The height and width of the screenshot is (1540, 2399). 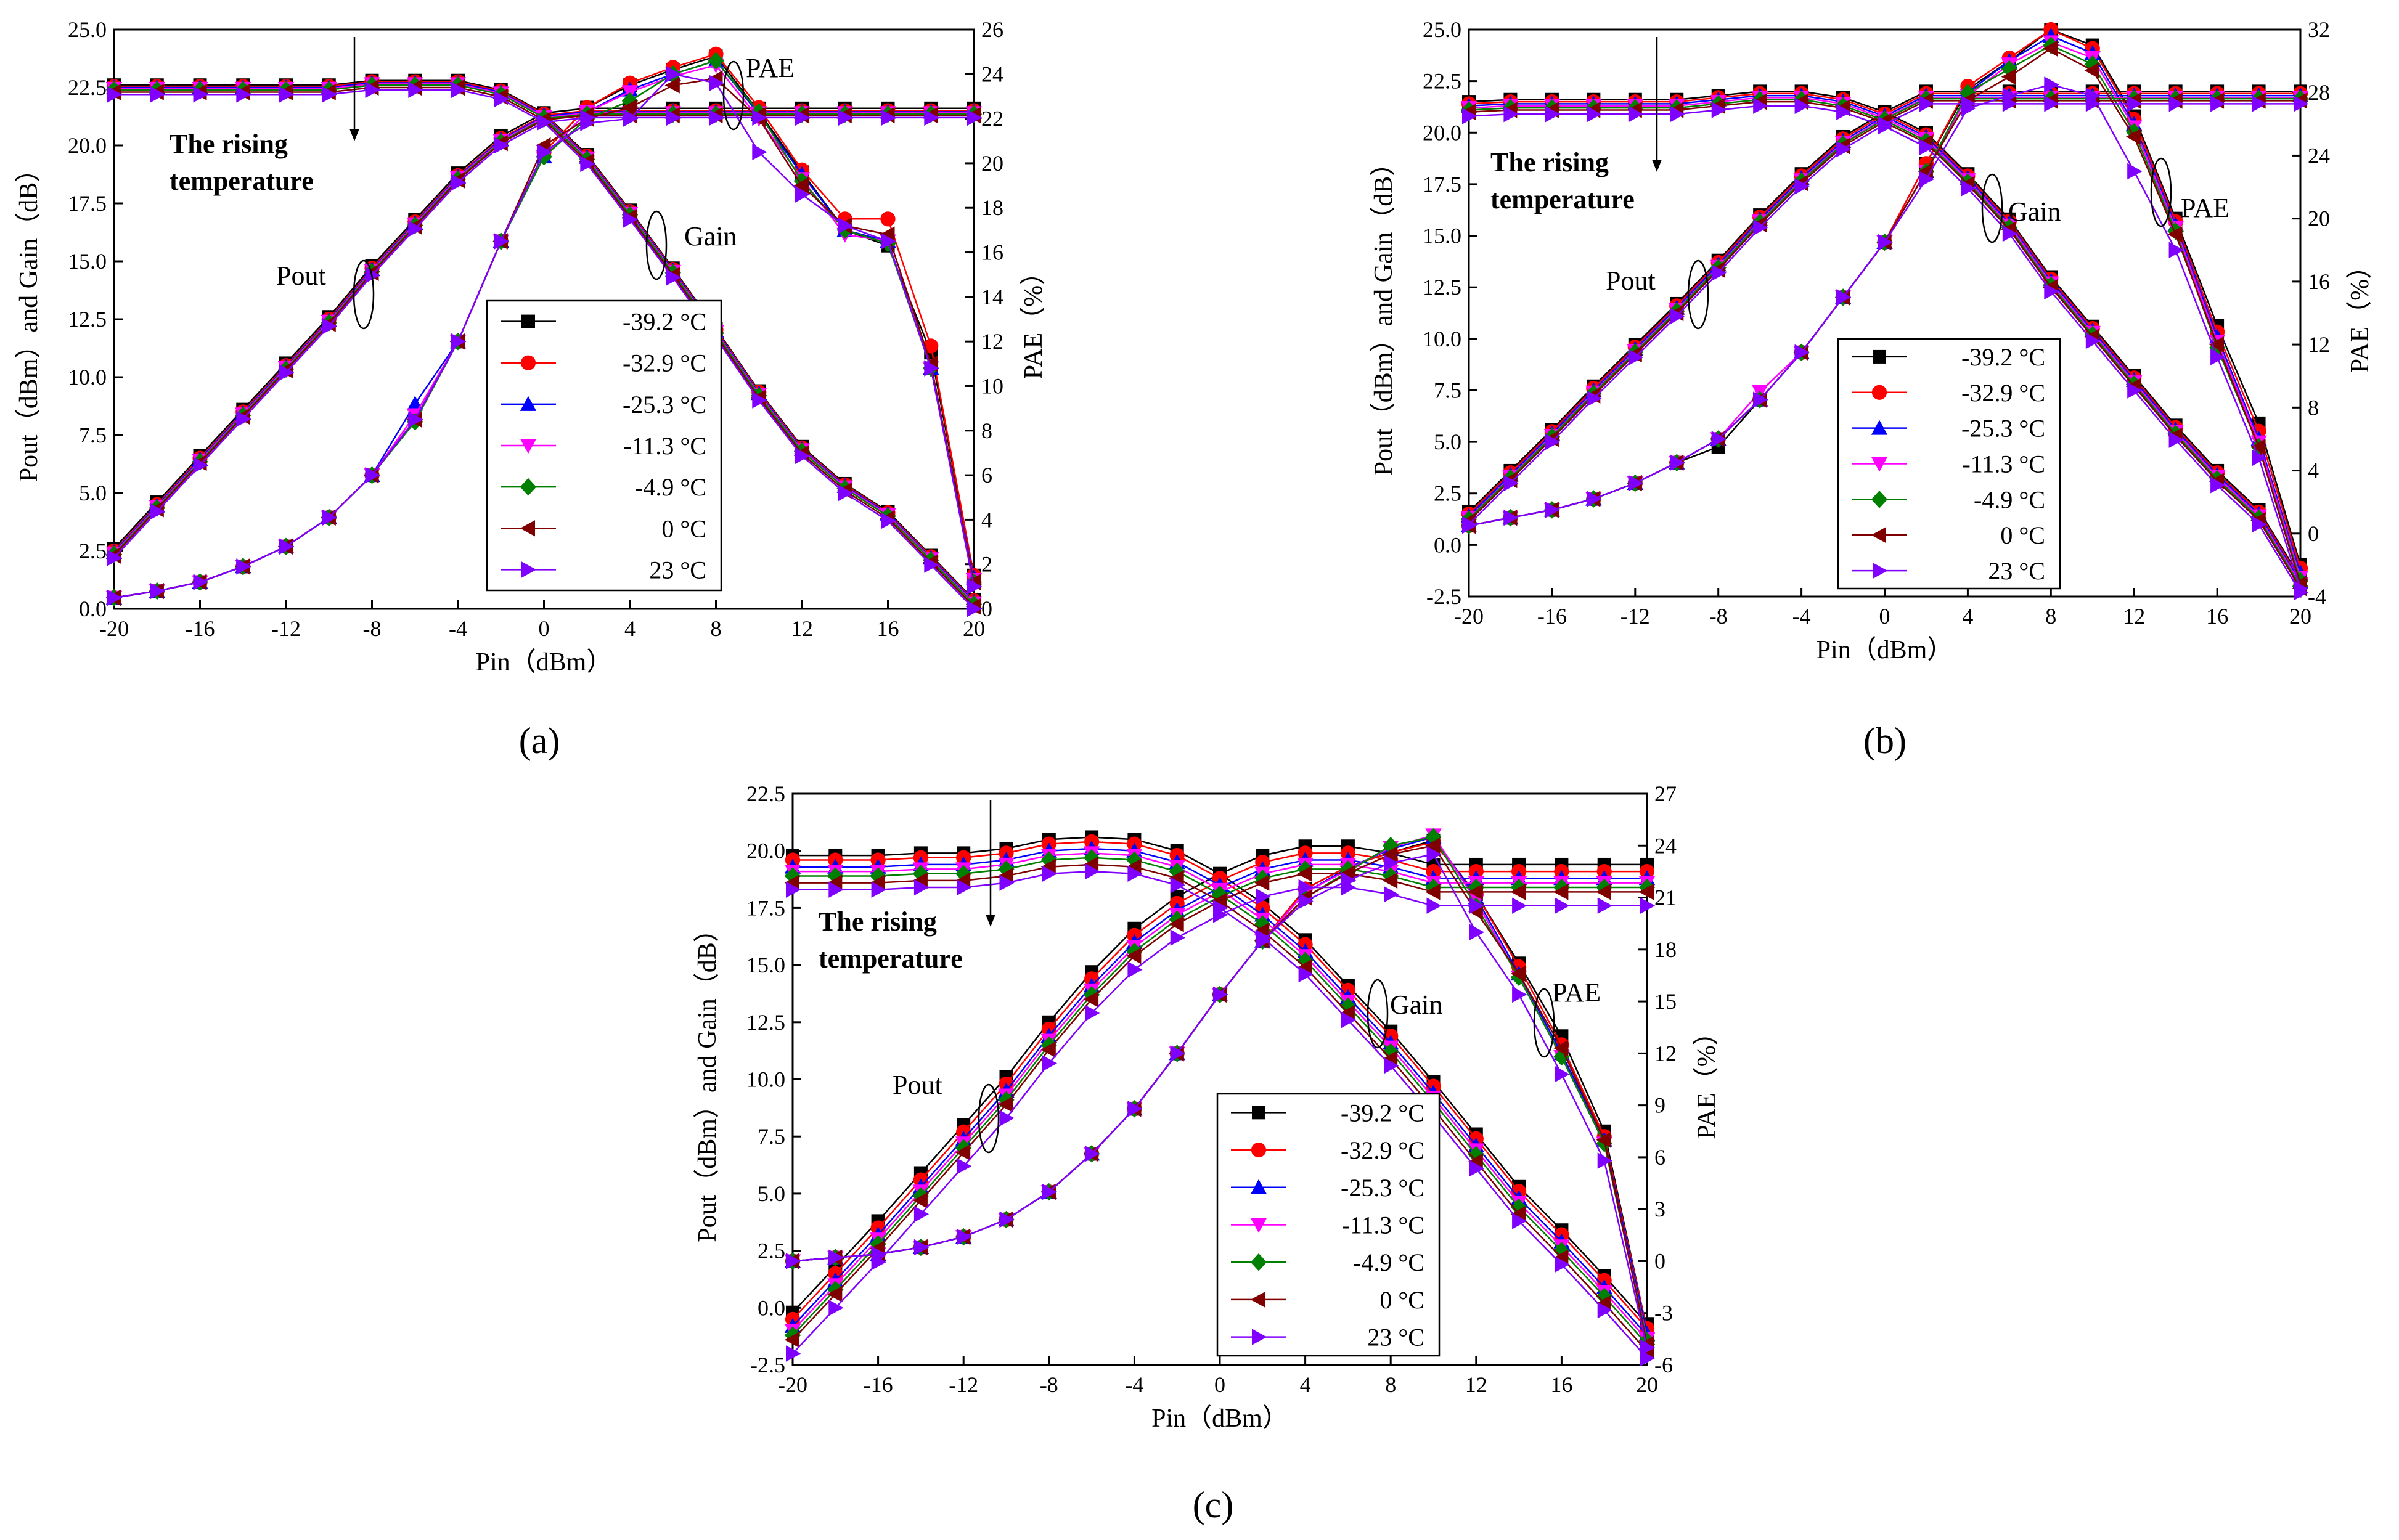 I want to click on temperature-arrowhead, so click(x=354, y=135).